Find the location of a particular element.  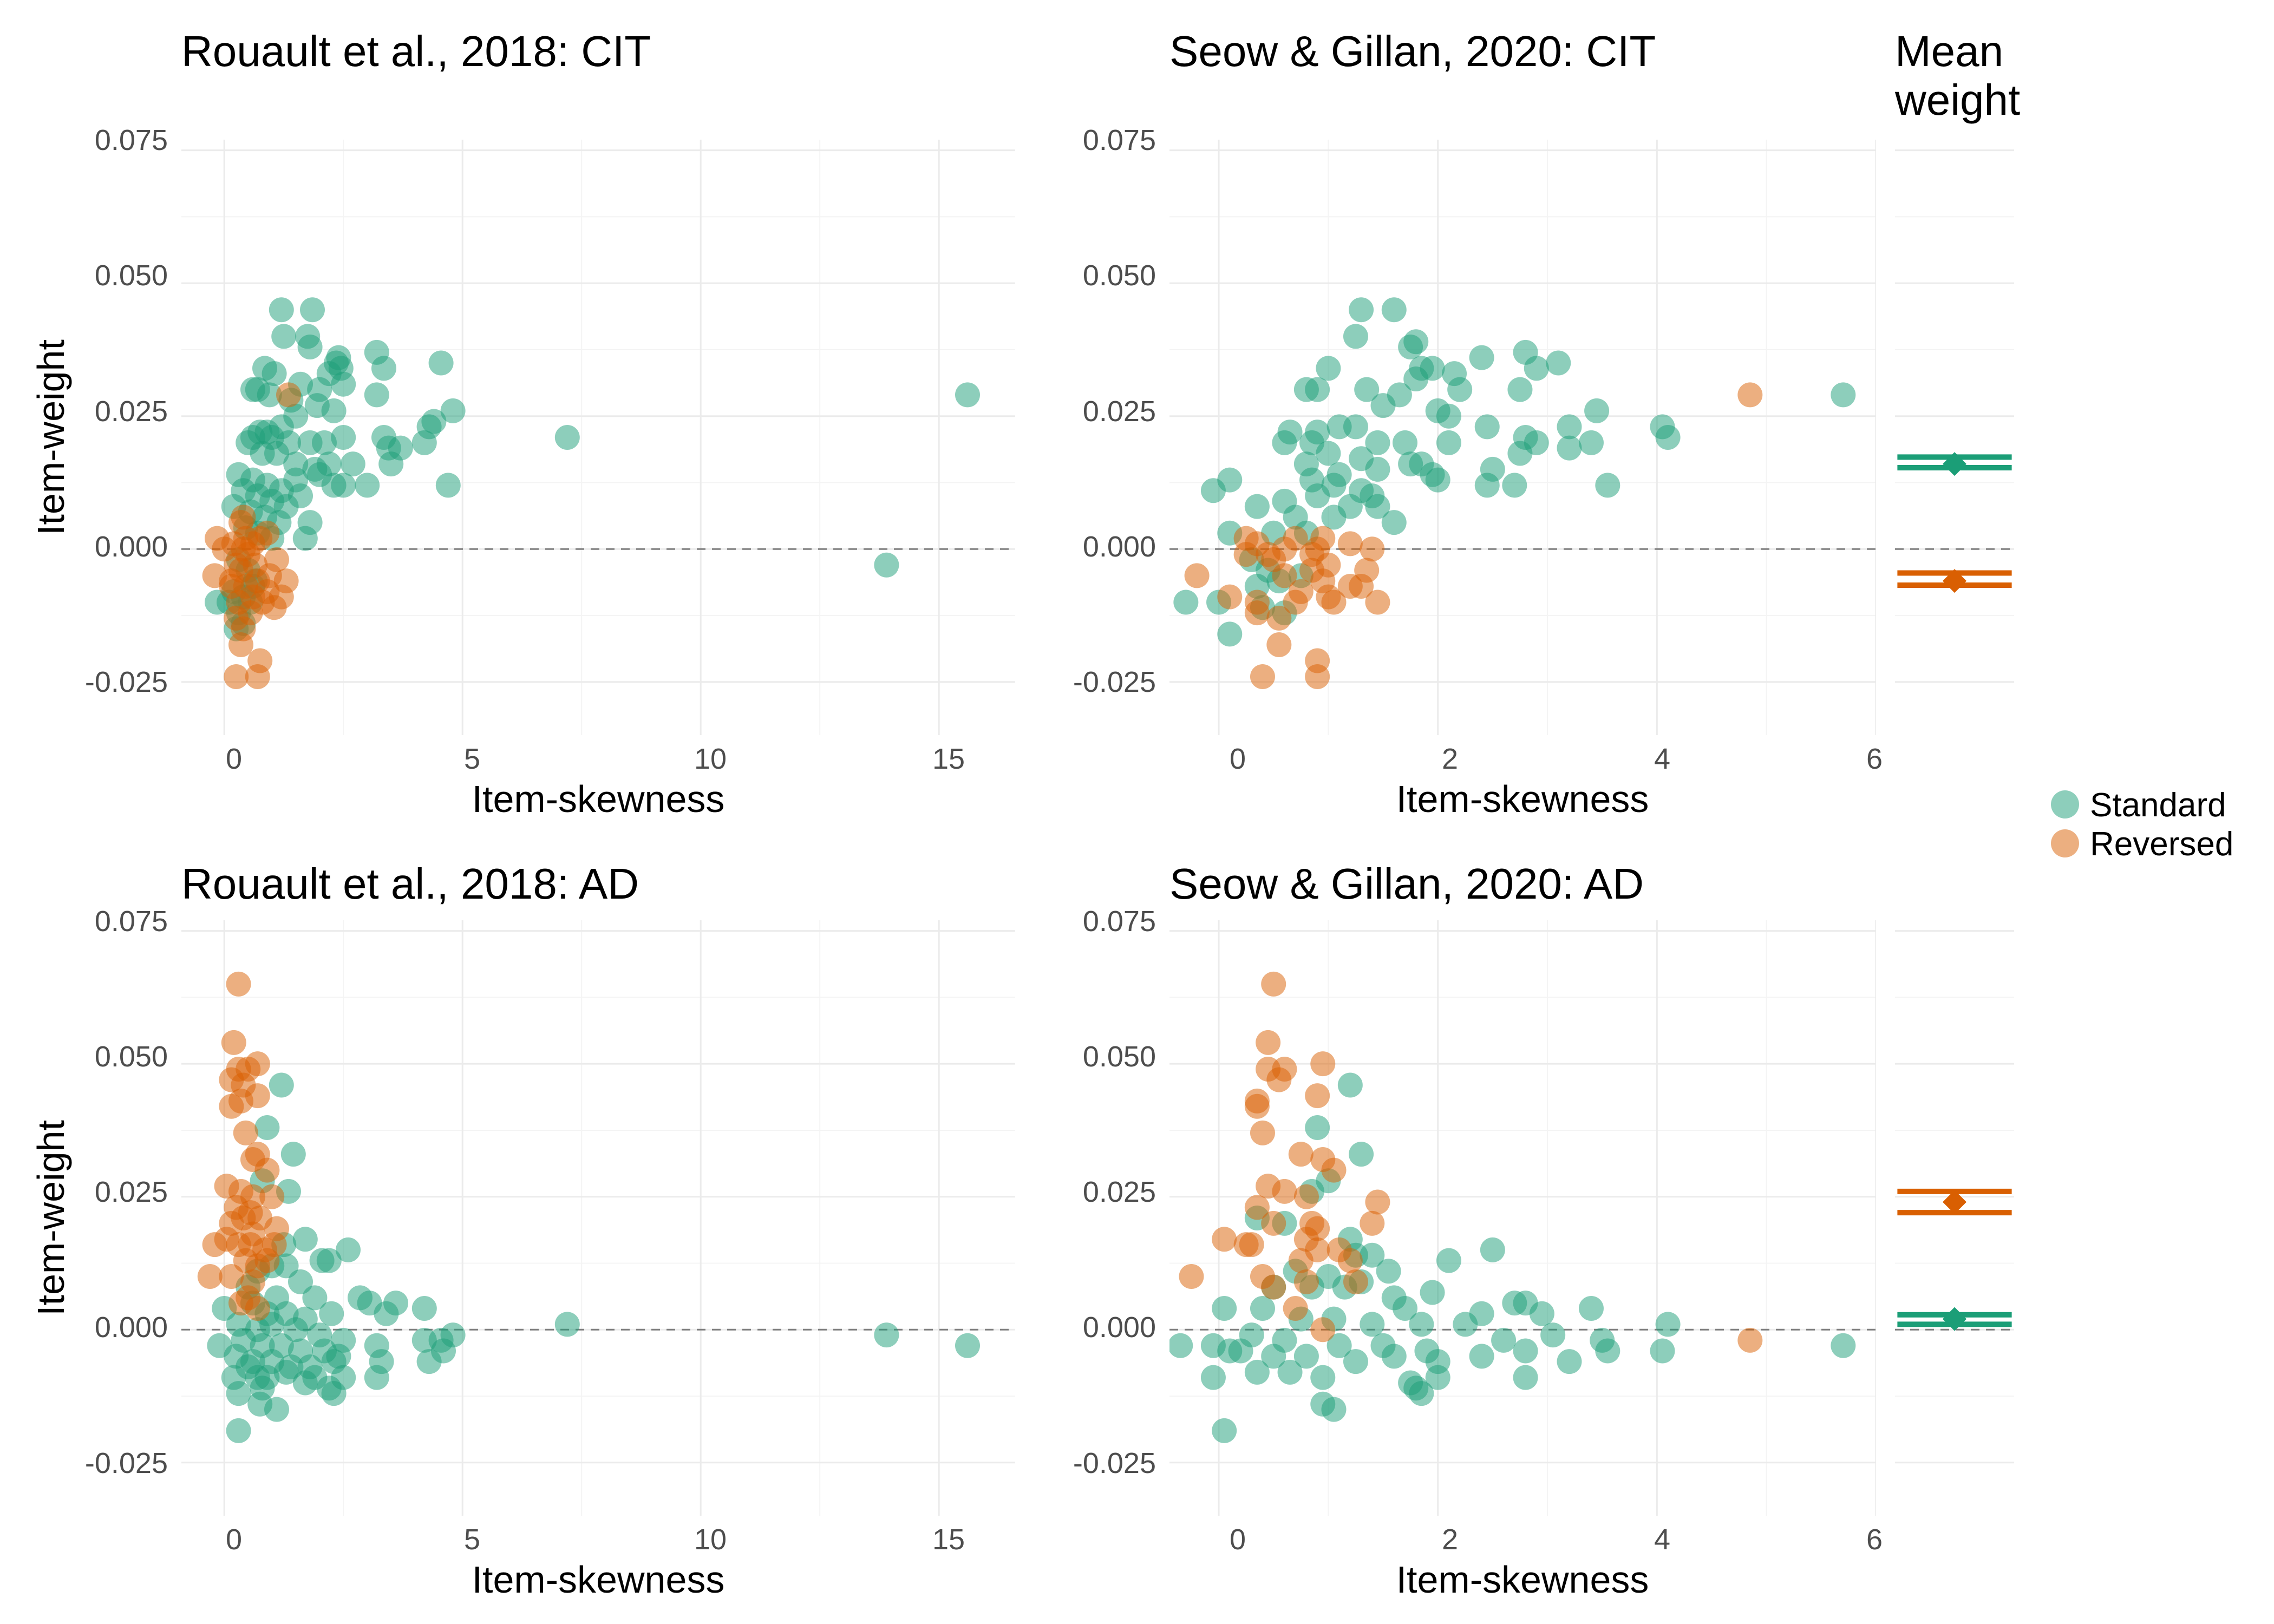

panel-title: Rouault et al., 2018: AD is located at coordinates (410, 884).